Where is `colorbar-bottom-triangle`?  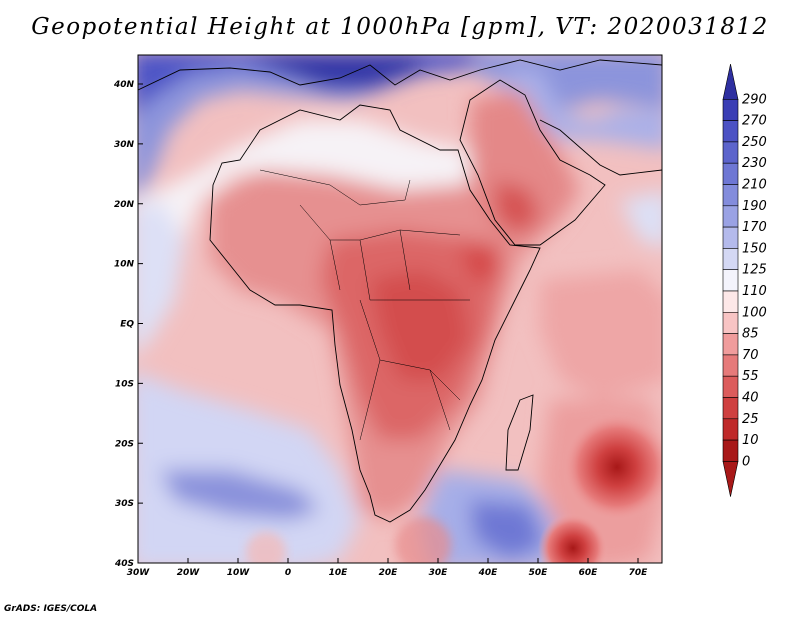 colorbar-bottom-triangle is located at coordinates (730, 479).